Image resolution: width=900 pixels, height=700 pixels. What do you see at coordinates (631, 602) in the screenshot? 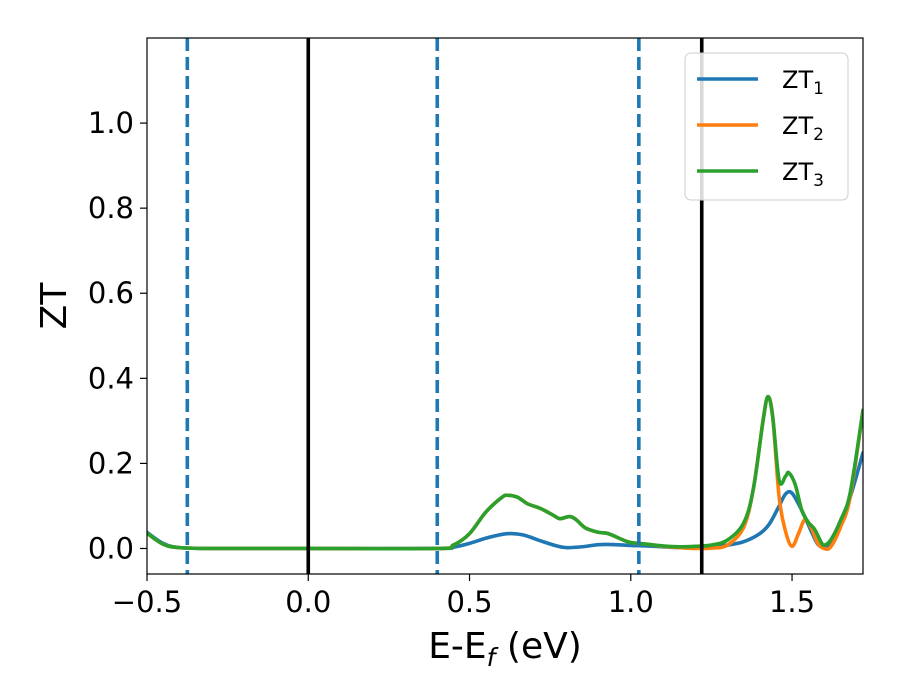
I see `x-tick-label: 1.0` at bounding box center [631, 602].